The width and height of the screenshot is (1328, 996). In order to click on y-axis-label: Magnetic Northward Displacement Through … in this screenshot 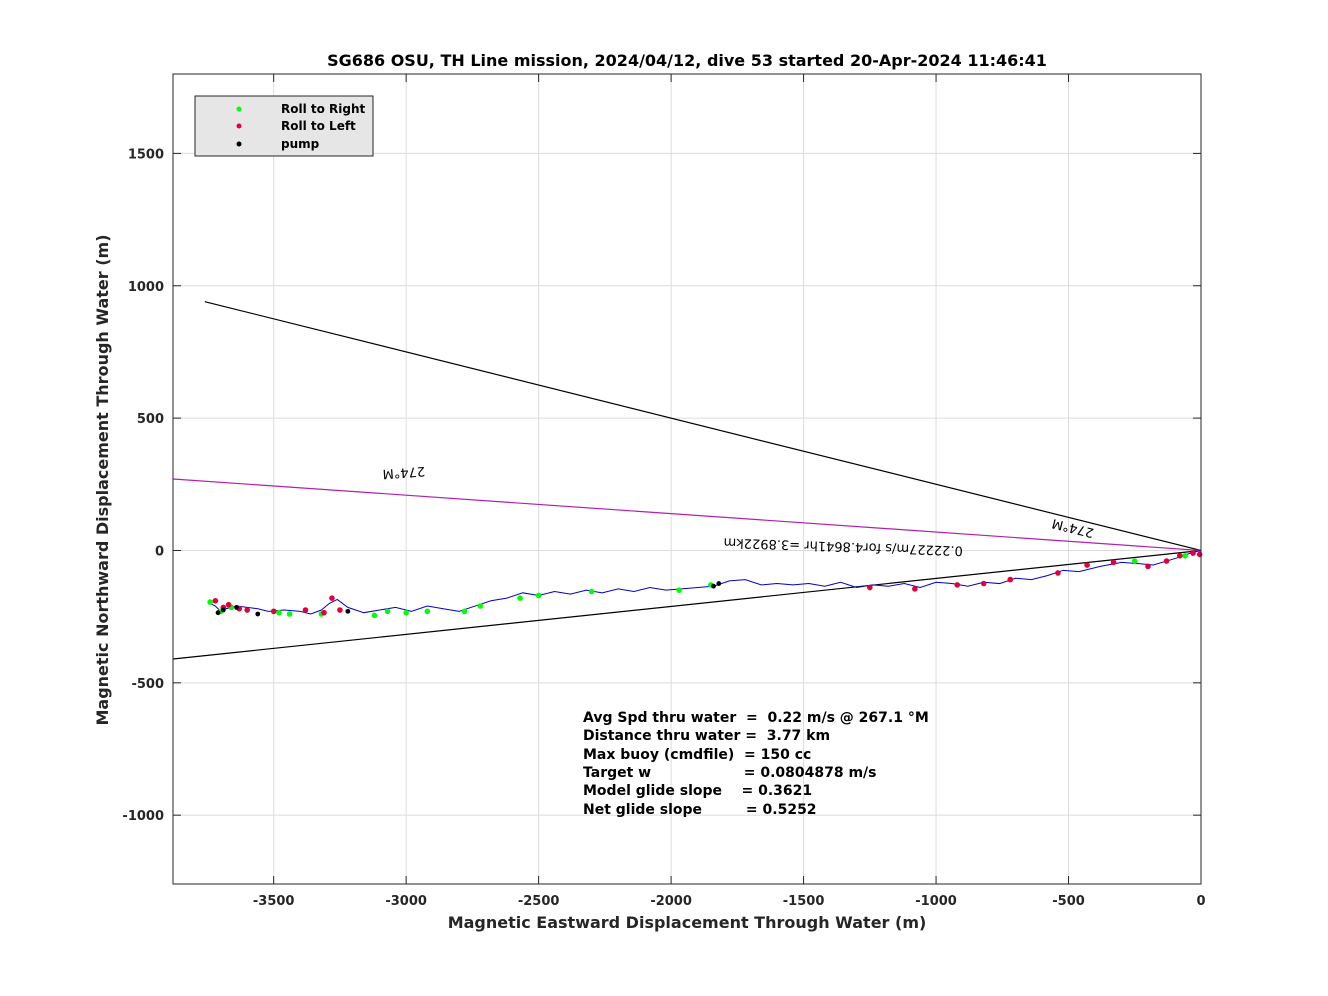, I will do `click(102, 479)`.